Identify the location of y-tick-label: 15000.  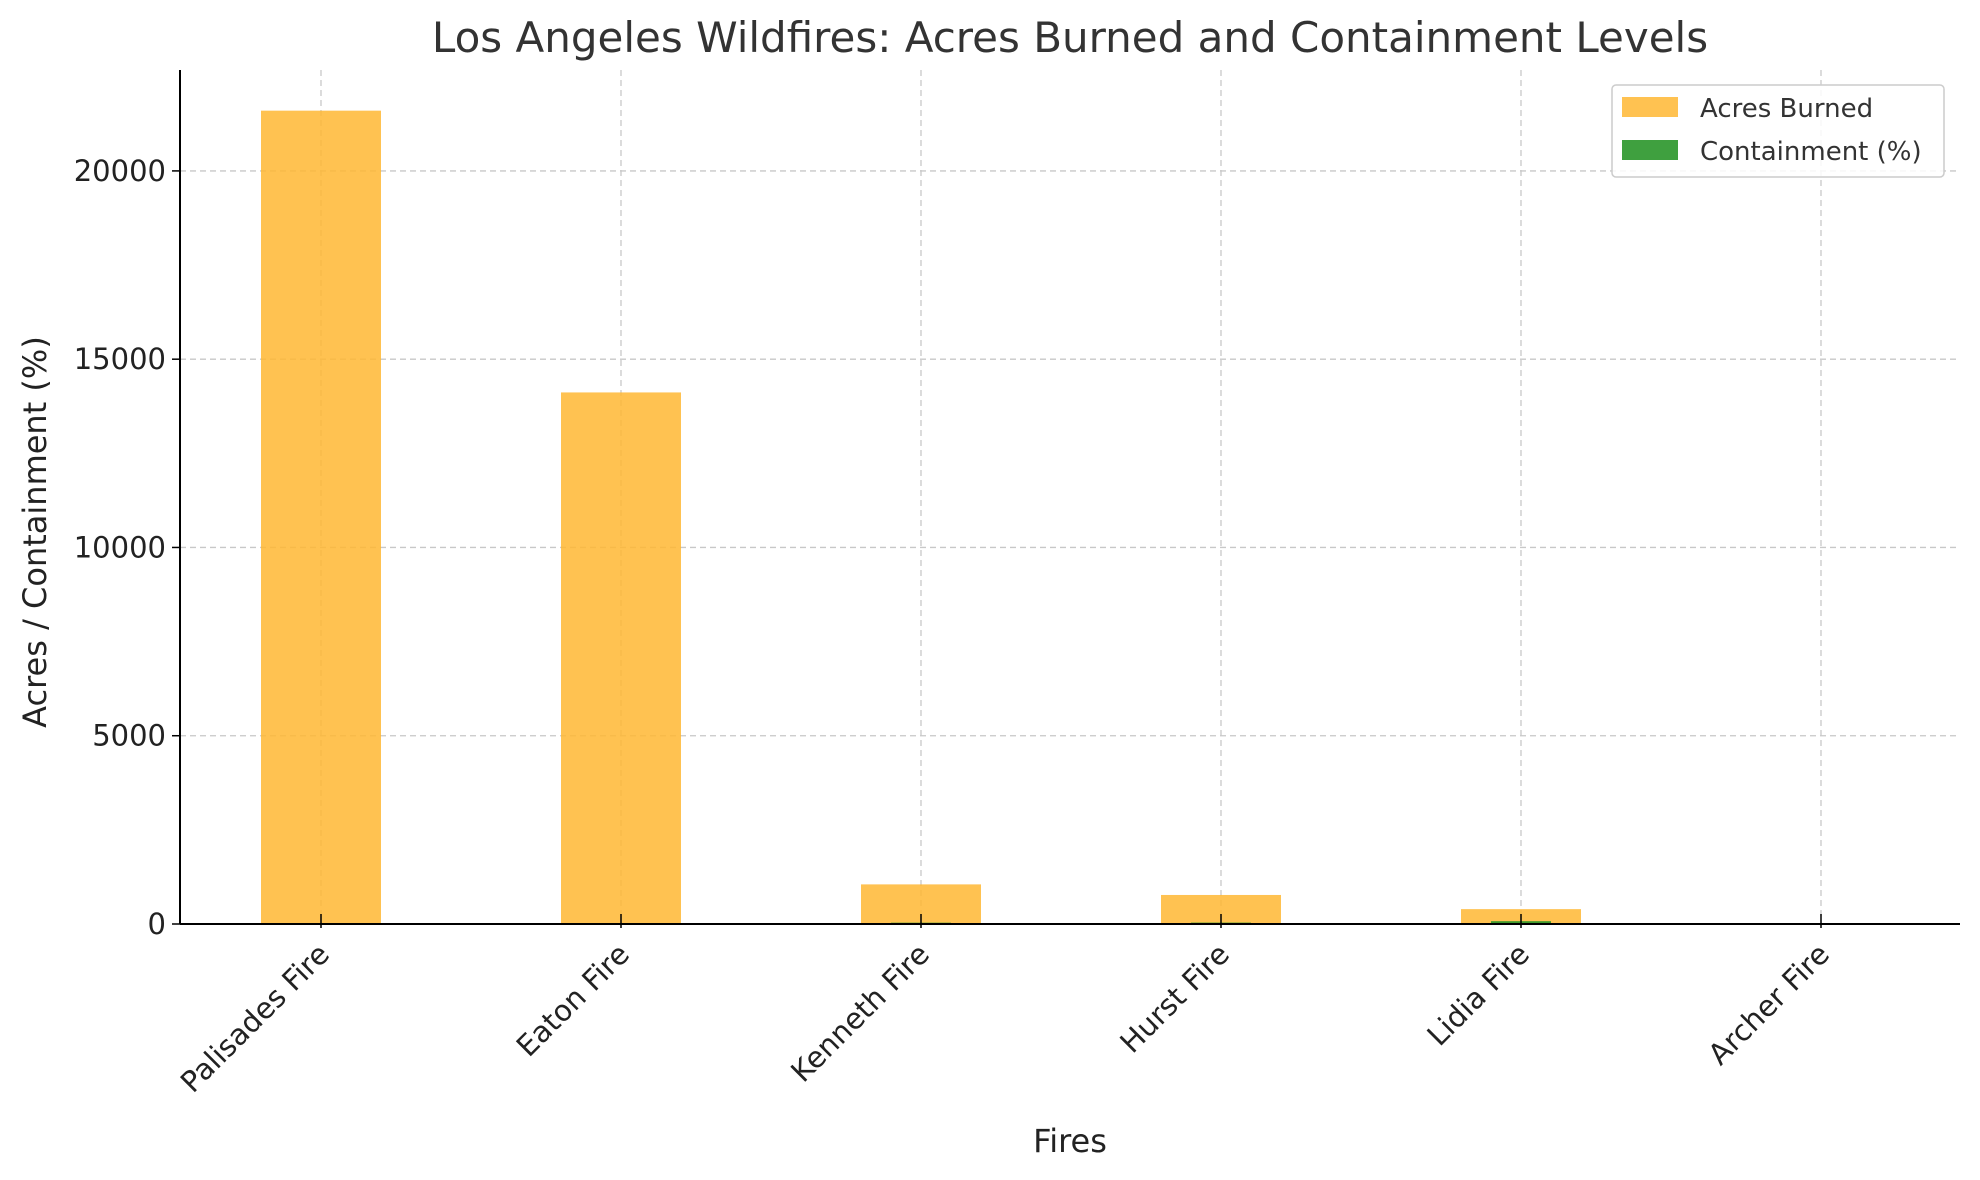
(120, 359).